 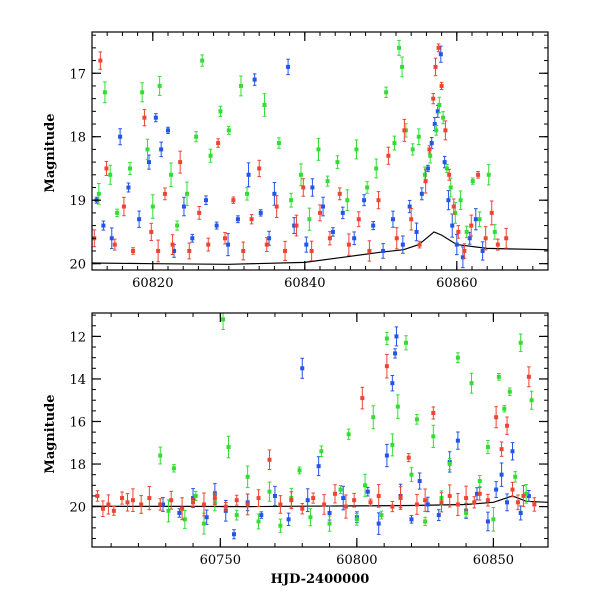 I want to click on bottom-x-tick-label: 60750, so click(x=220, y=560).